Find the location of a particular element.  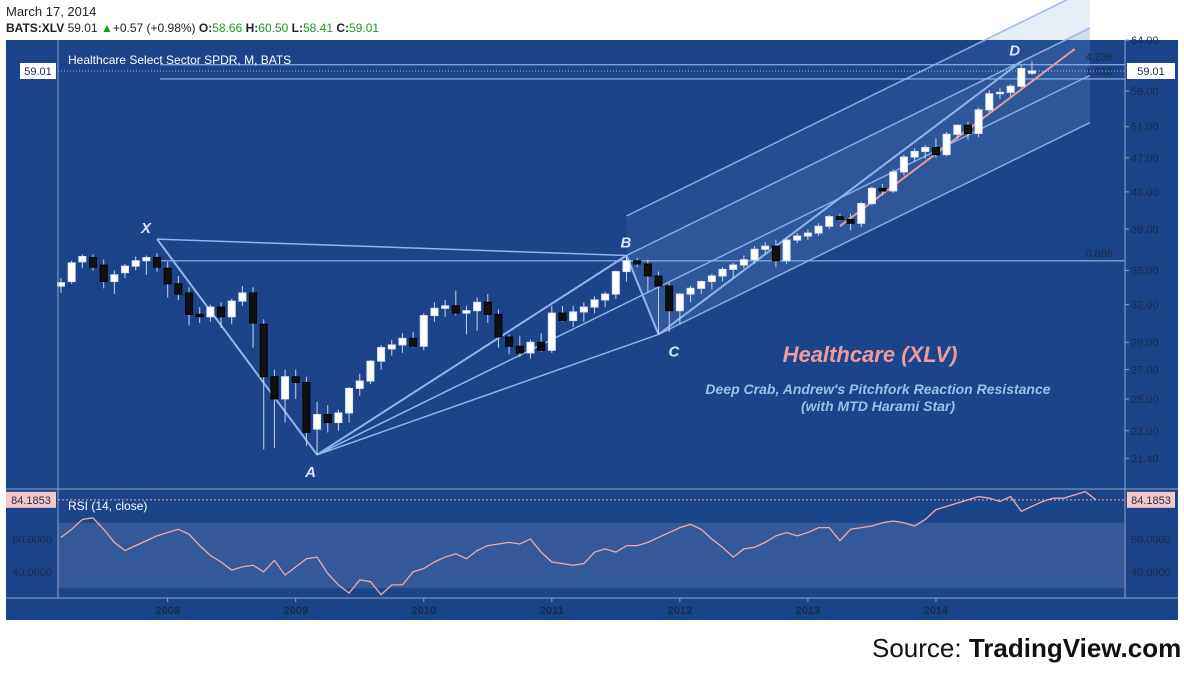

pitchfork-upper-band is located at coordinates (858, 128).